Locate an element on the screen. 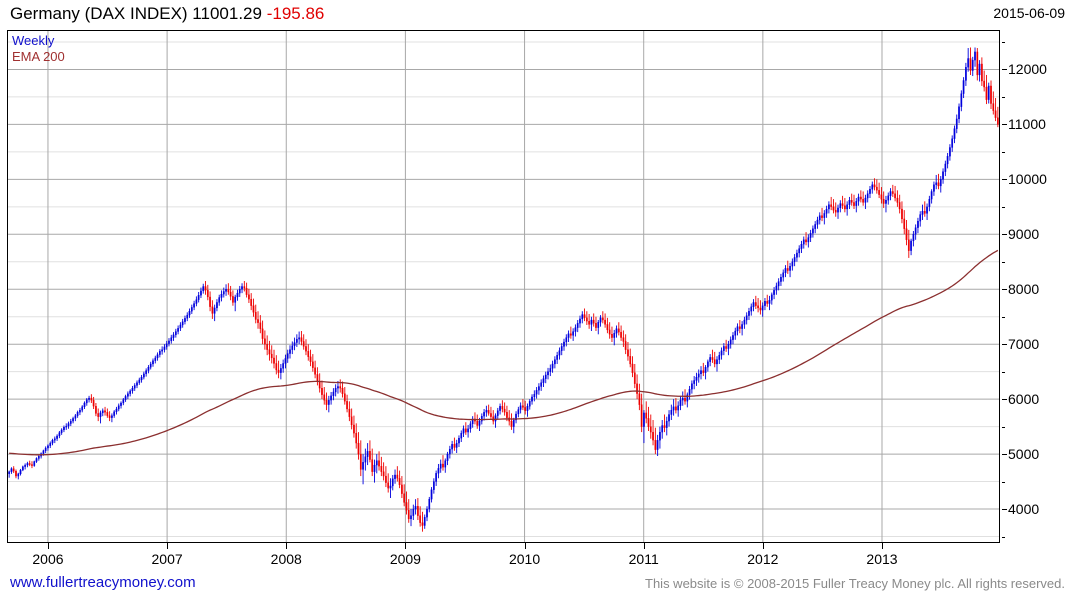  x-axis-label: 2007 is located at coordinates (167, 559).